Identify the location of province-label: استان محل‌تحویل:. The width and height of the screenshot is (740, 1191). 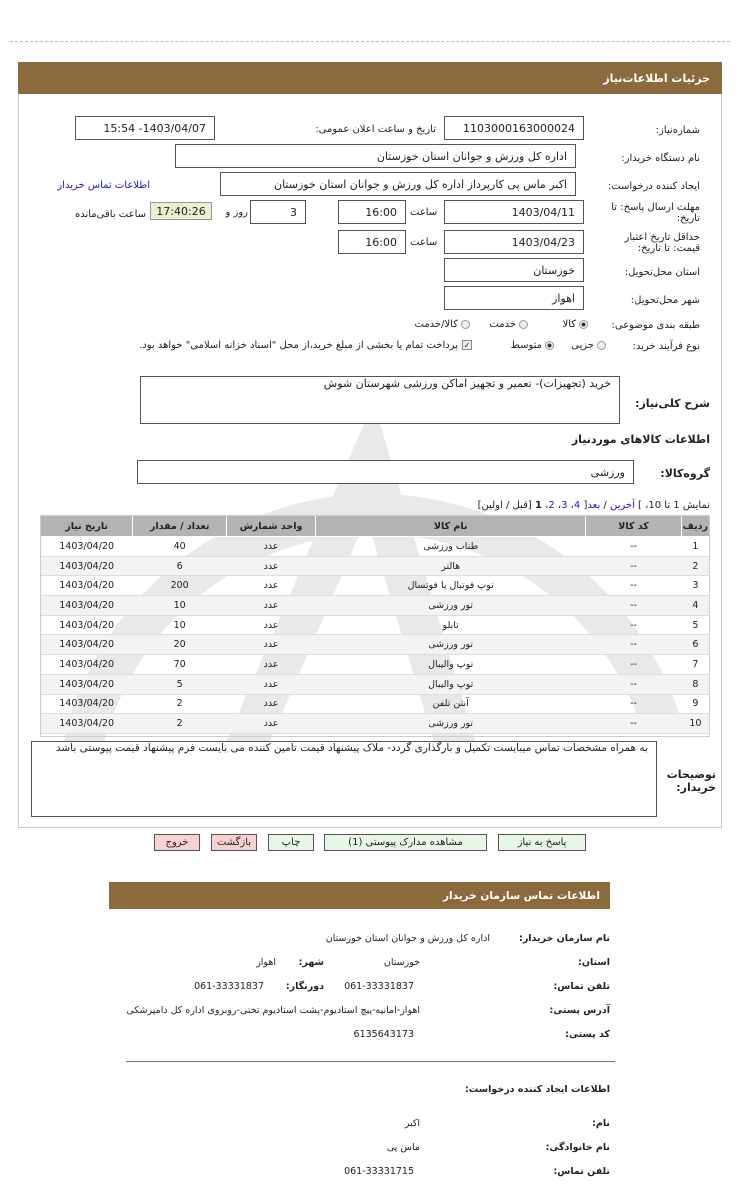
(662, 272).